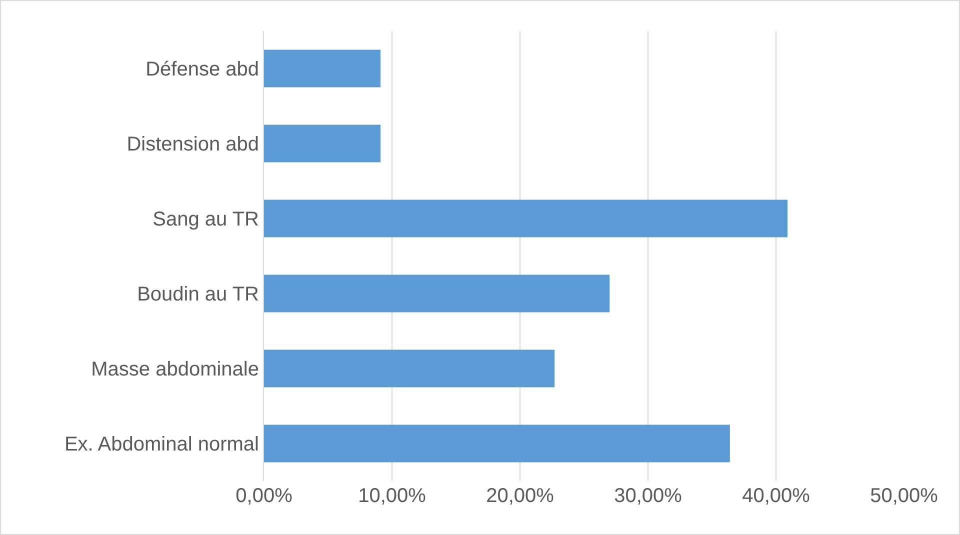 The height and width of the screenshot is (535, 960). What do you see at coordinates (192, 145) in the screenshot?
I see `y-tick-label: Distension abd` at bounding box center [192, 145].